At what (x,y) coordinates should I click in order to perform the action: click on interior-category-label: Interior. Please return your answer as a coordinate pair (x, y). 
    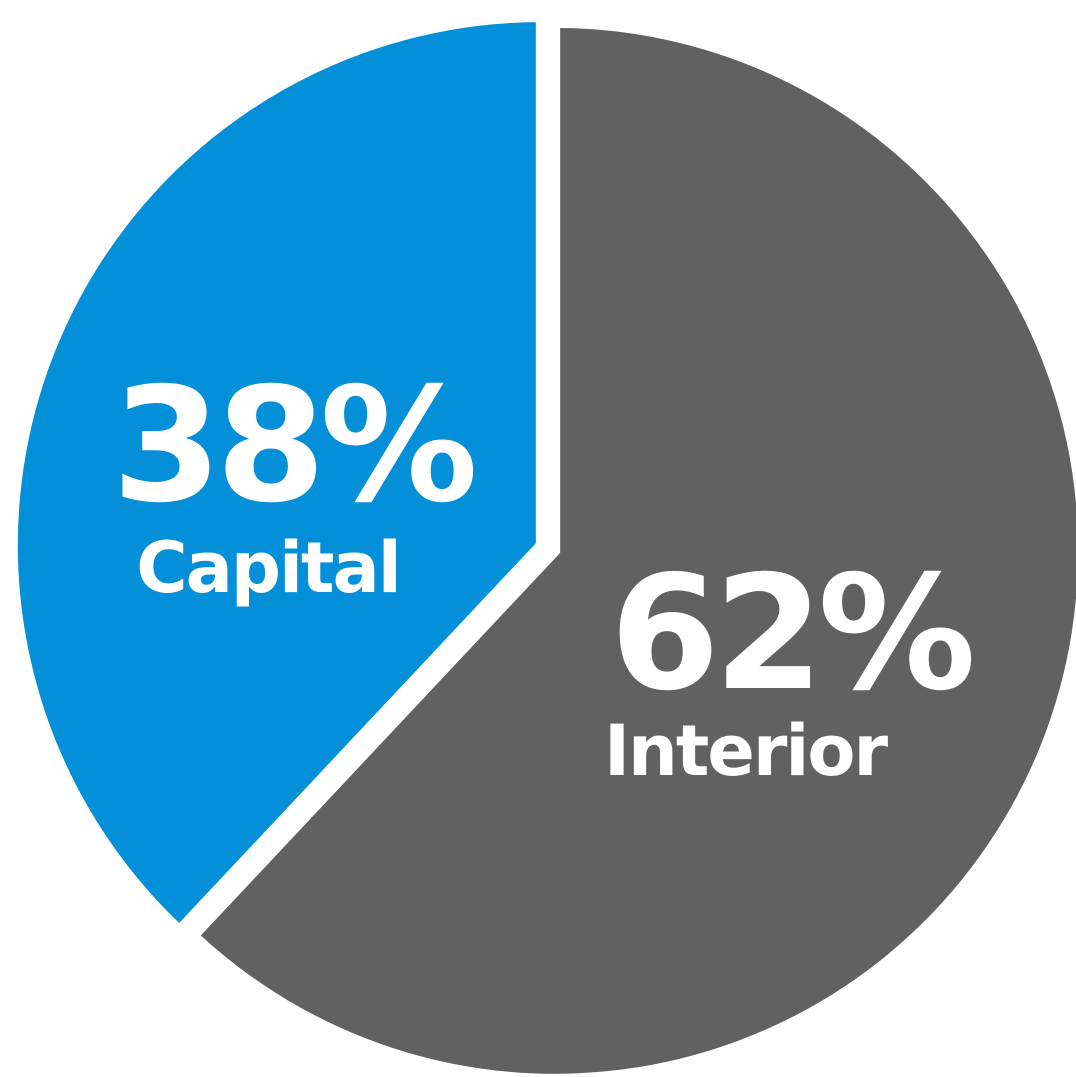
    Looking at the image, I should click on (746, 751).